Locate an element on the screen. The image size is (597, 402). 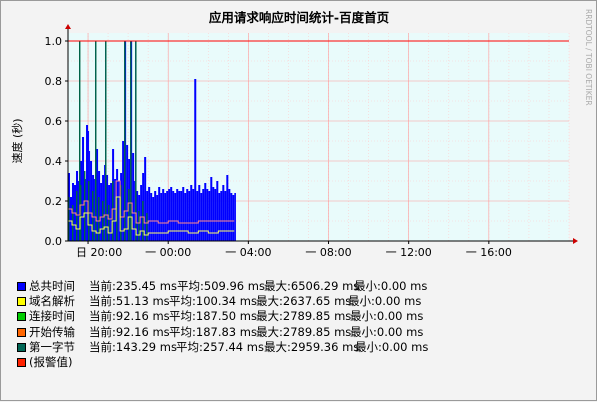
y-tick-label: 0.8 is located at coordinates (54, 81).